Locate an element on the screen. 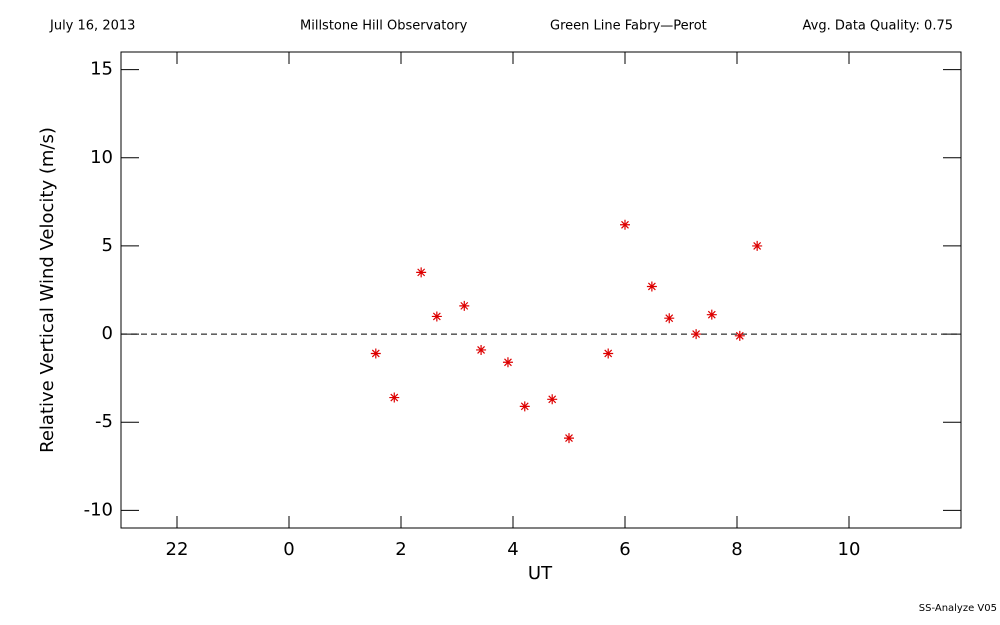  y-tick-label: -10 is located at coordinates (98, 509).